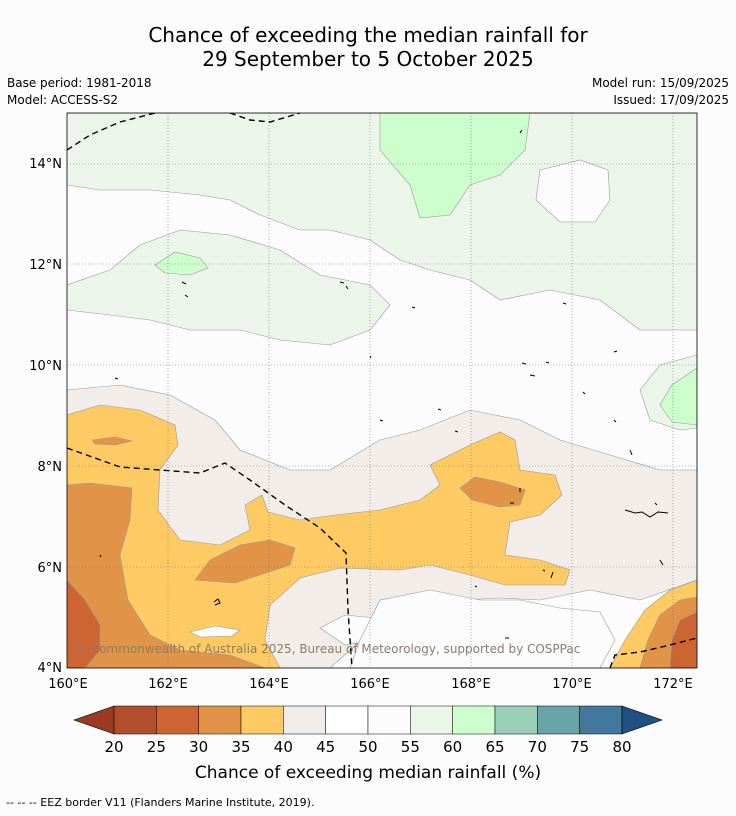  I want to click on x-tick-label: 160°E, so click(68, 684).